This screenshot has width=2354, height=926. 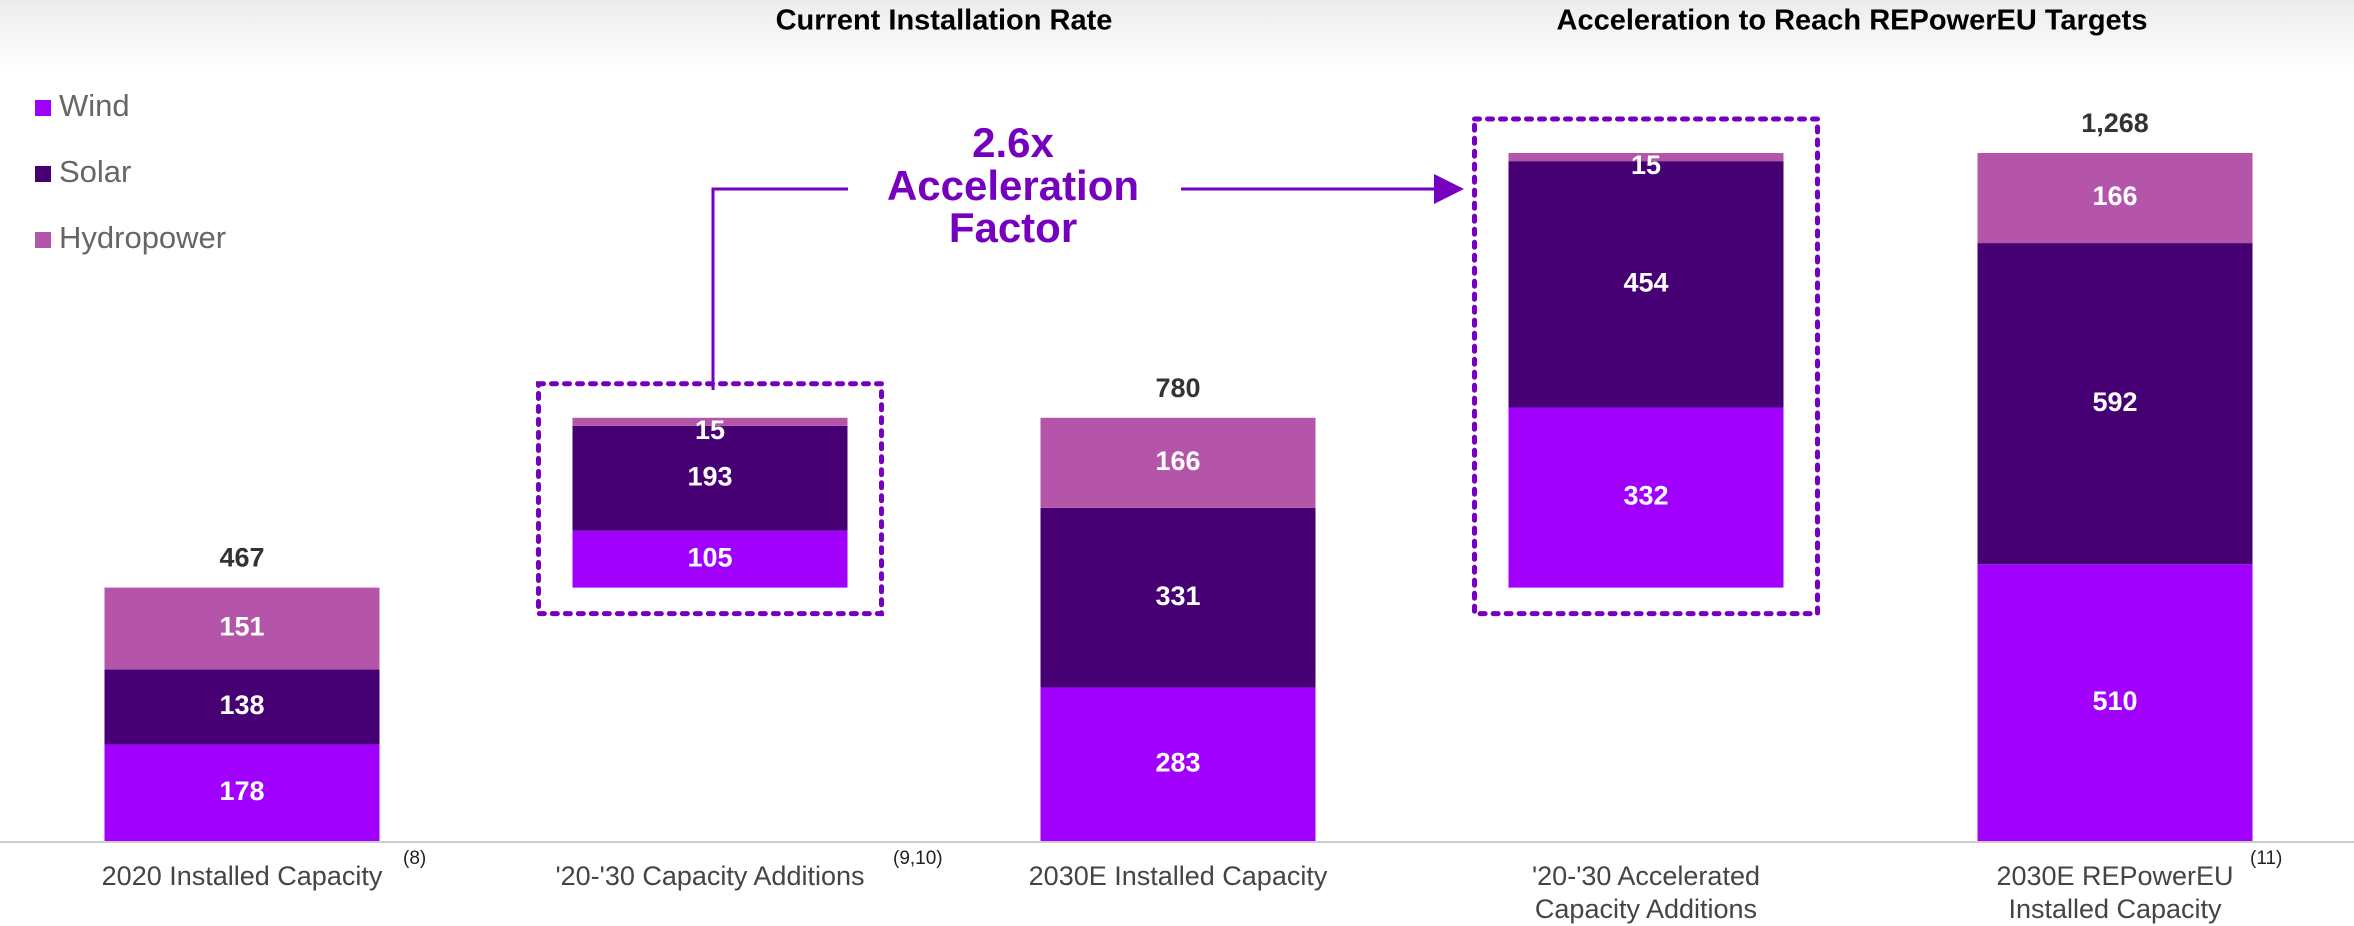 What do you see at coordinates (142, 237) in the screenshot?
I see `legend-label: Hydropower` at bounding box center [142, 237].